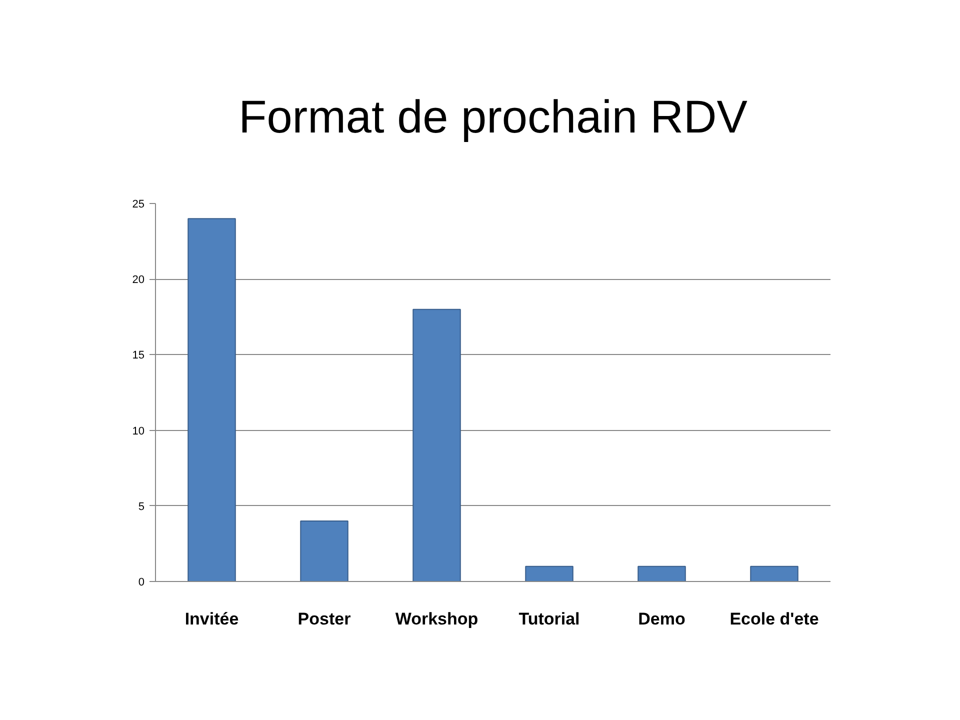 Image resolution: width=960 pixels, height=720 pixels. What do you see at coordinates (141, 506) in the screenshot?
I see `y-tick-label: 5` at bounding box center [141, 506].